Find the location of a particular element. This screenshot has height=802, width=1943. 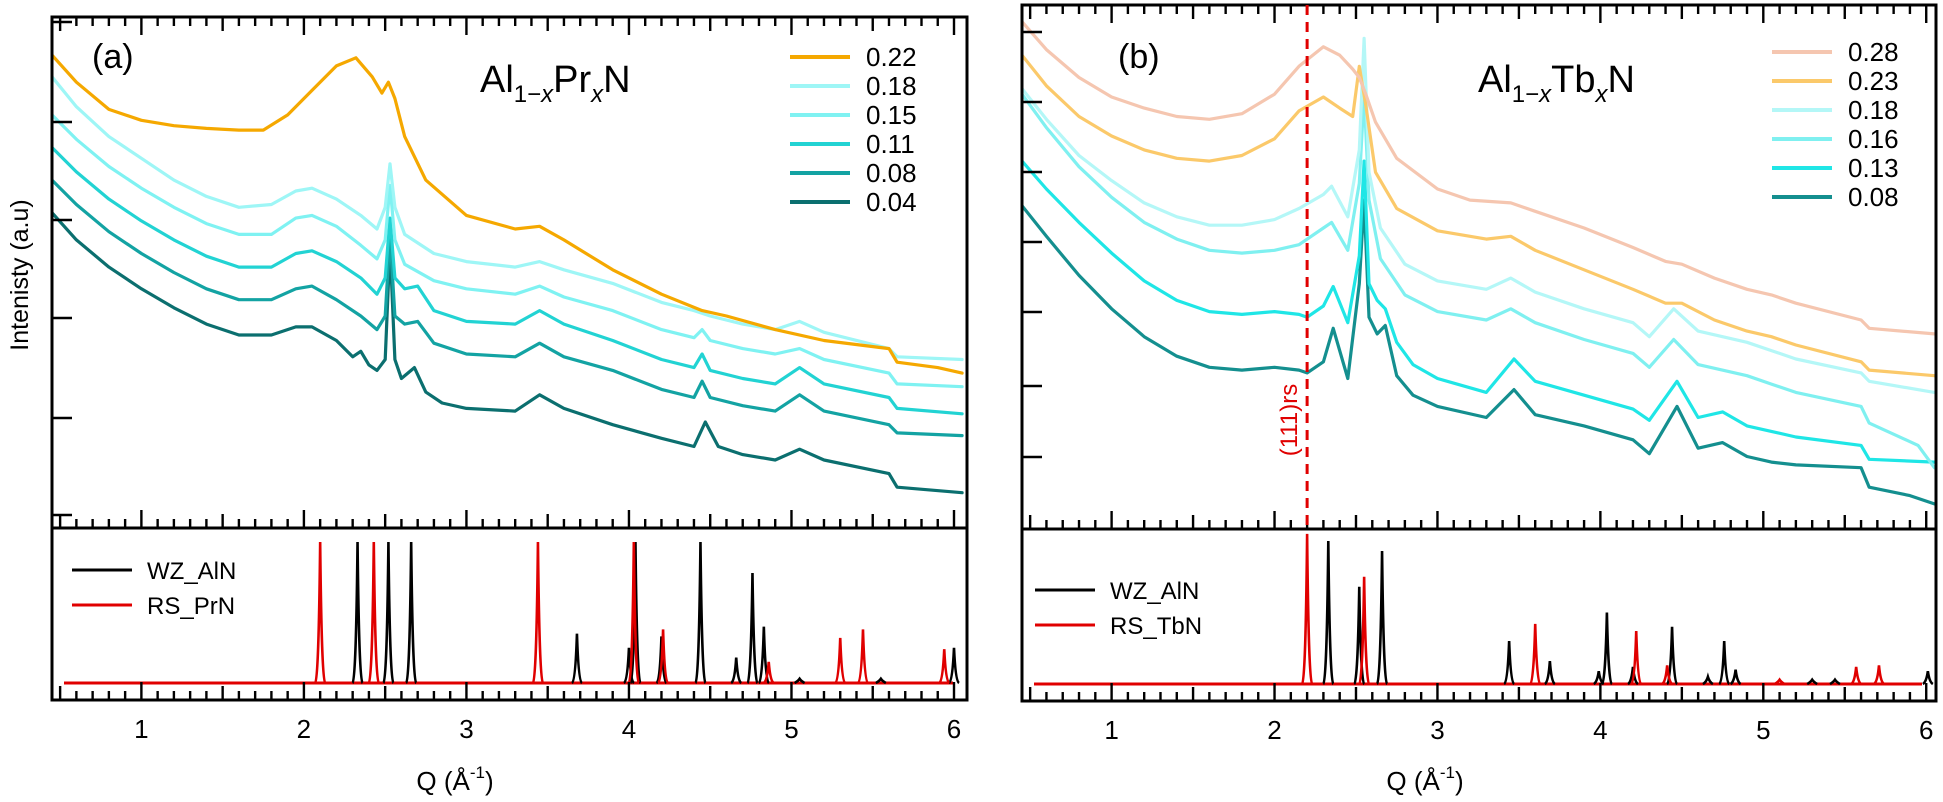

panel-a-bottom-frame is located at coordinates (509, 614).